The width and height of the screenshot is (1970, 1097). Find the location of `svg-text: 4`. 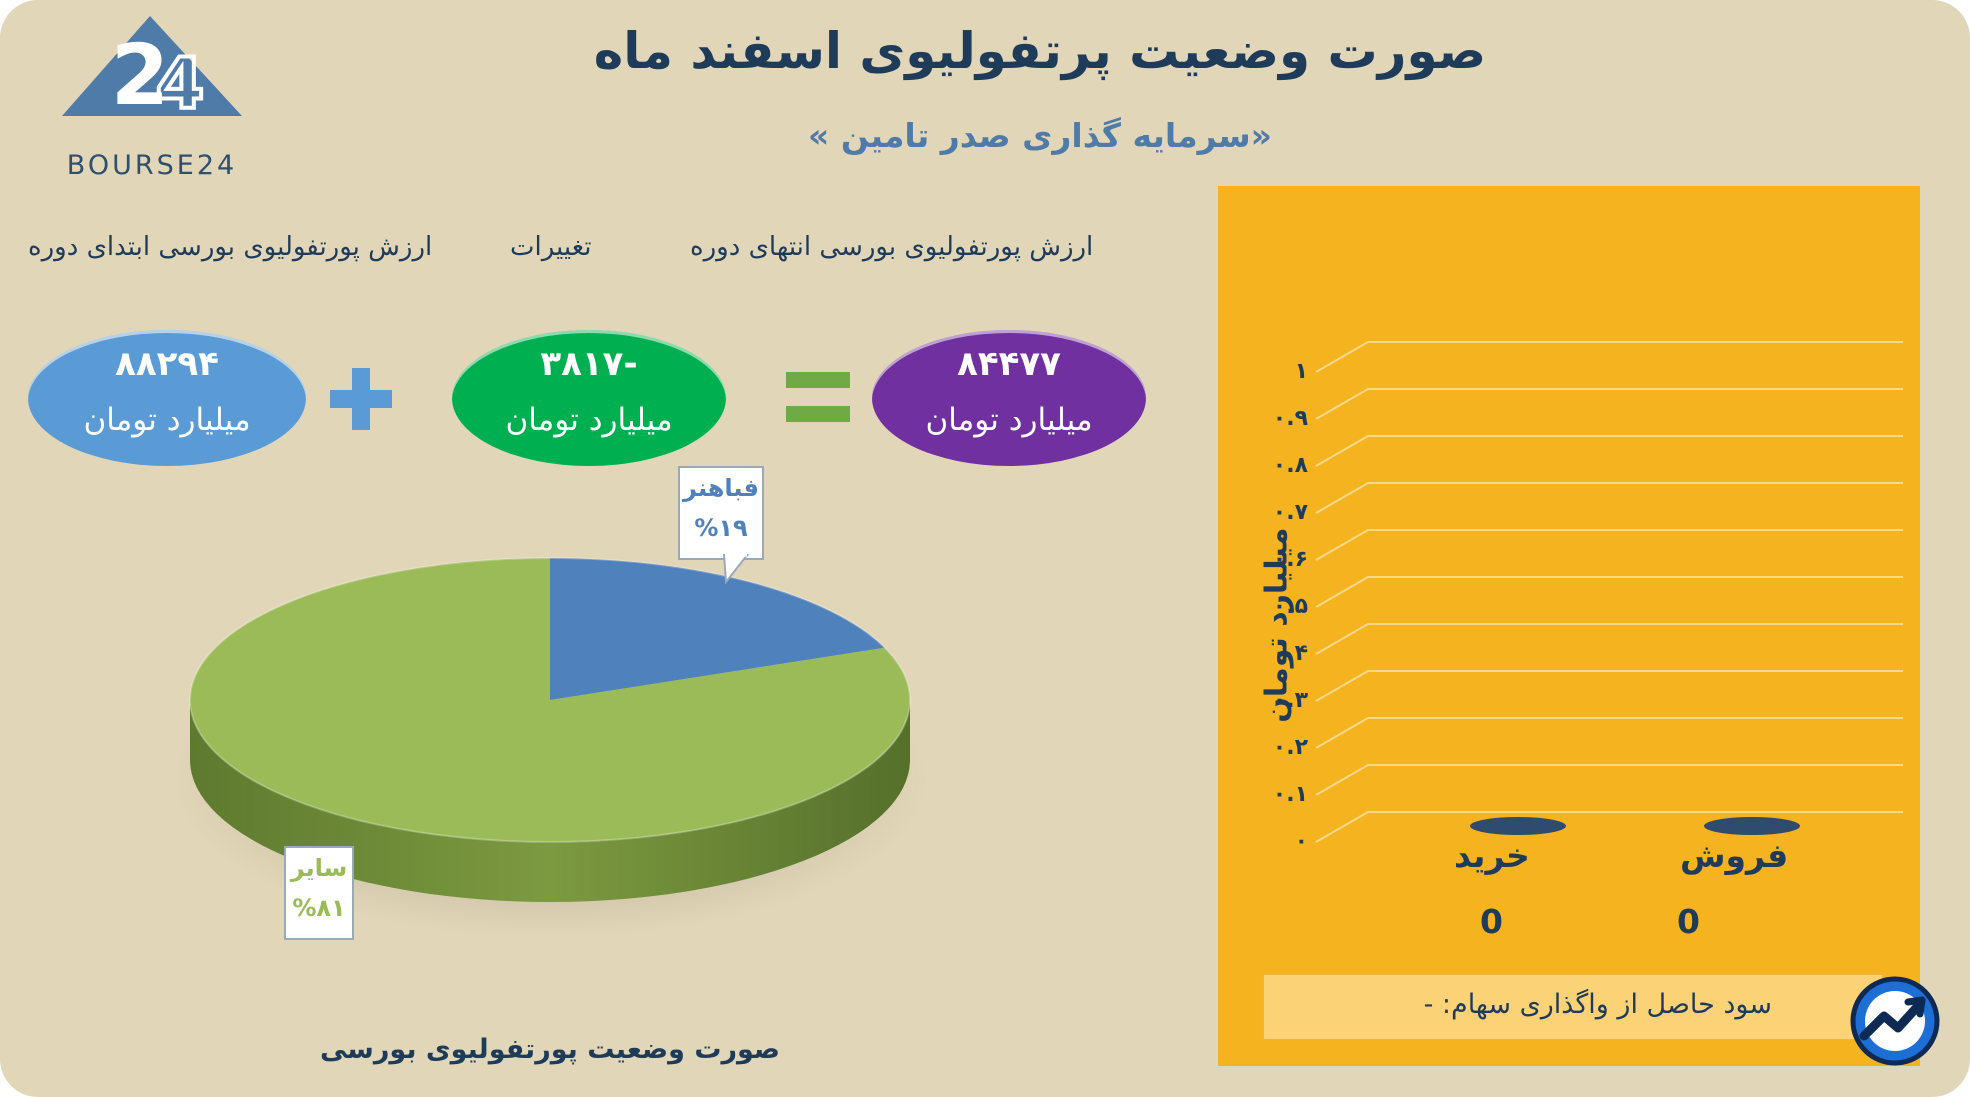

svg-text: 4 is located at coordinates (180, 84).